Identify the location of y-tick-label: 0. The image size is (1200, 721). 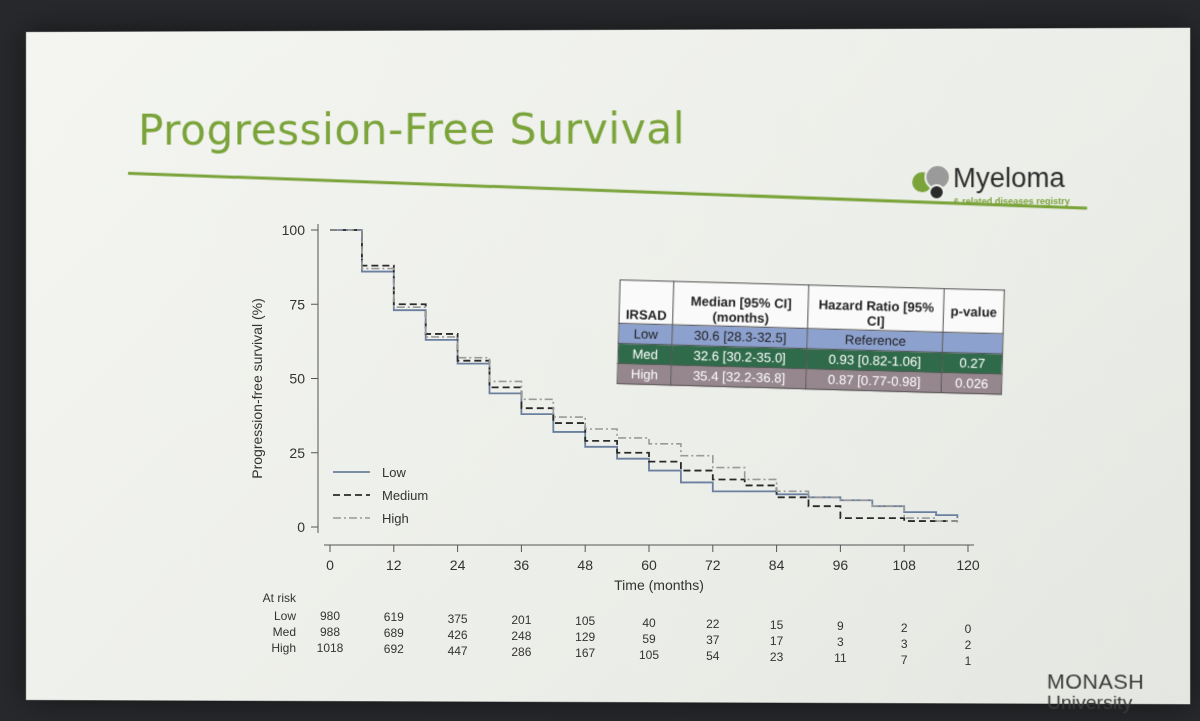
(301, 527).